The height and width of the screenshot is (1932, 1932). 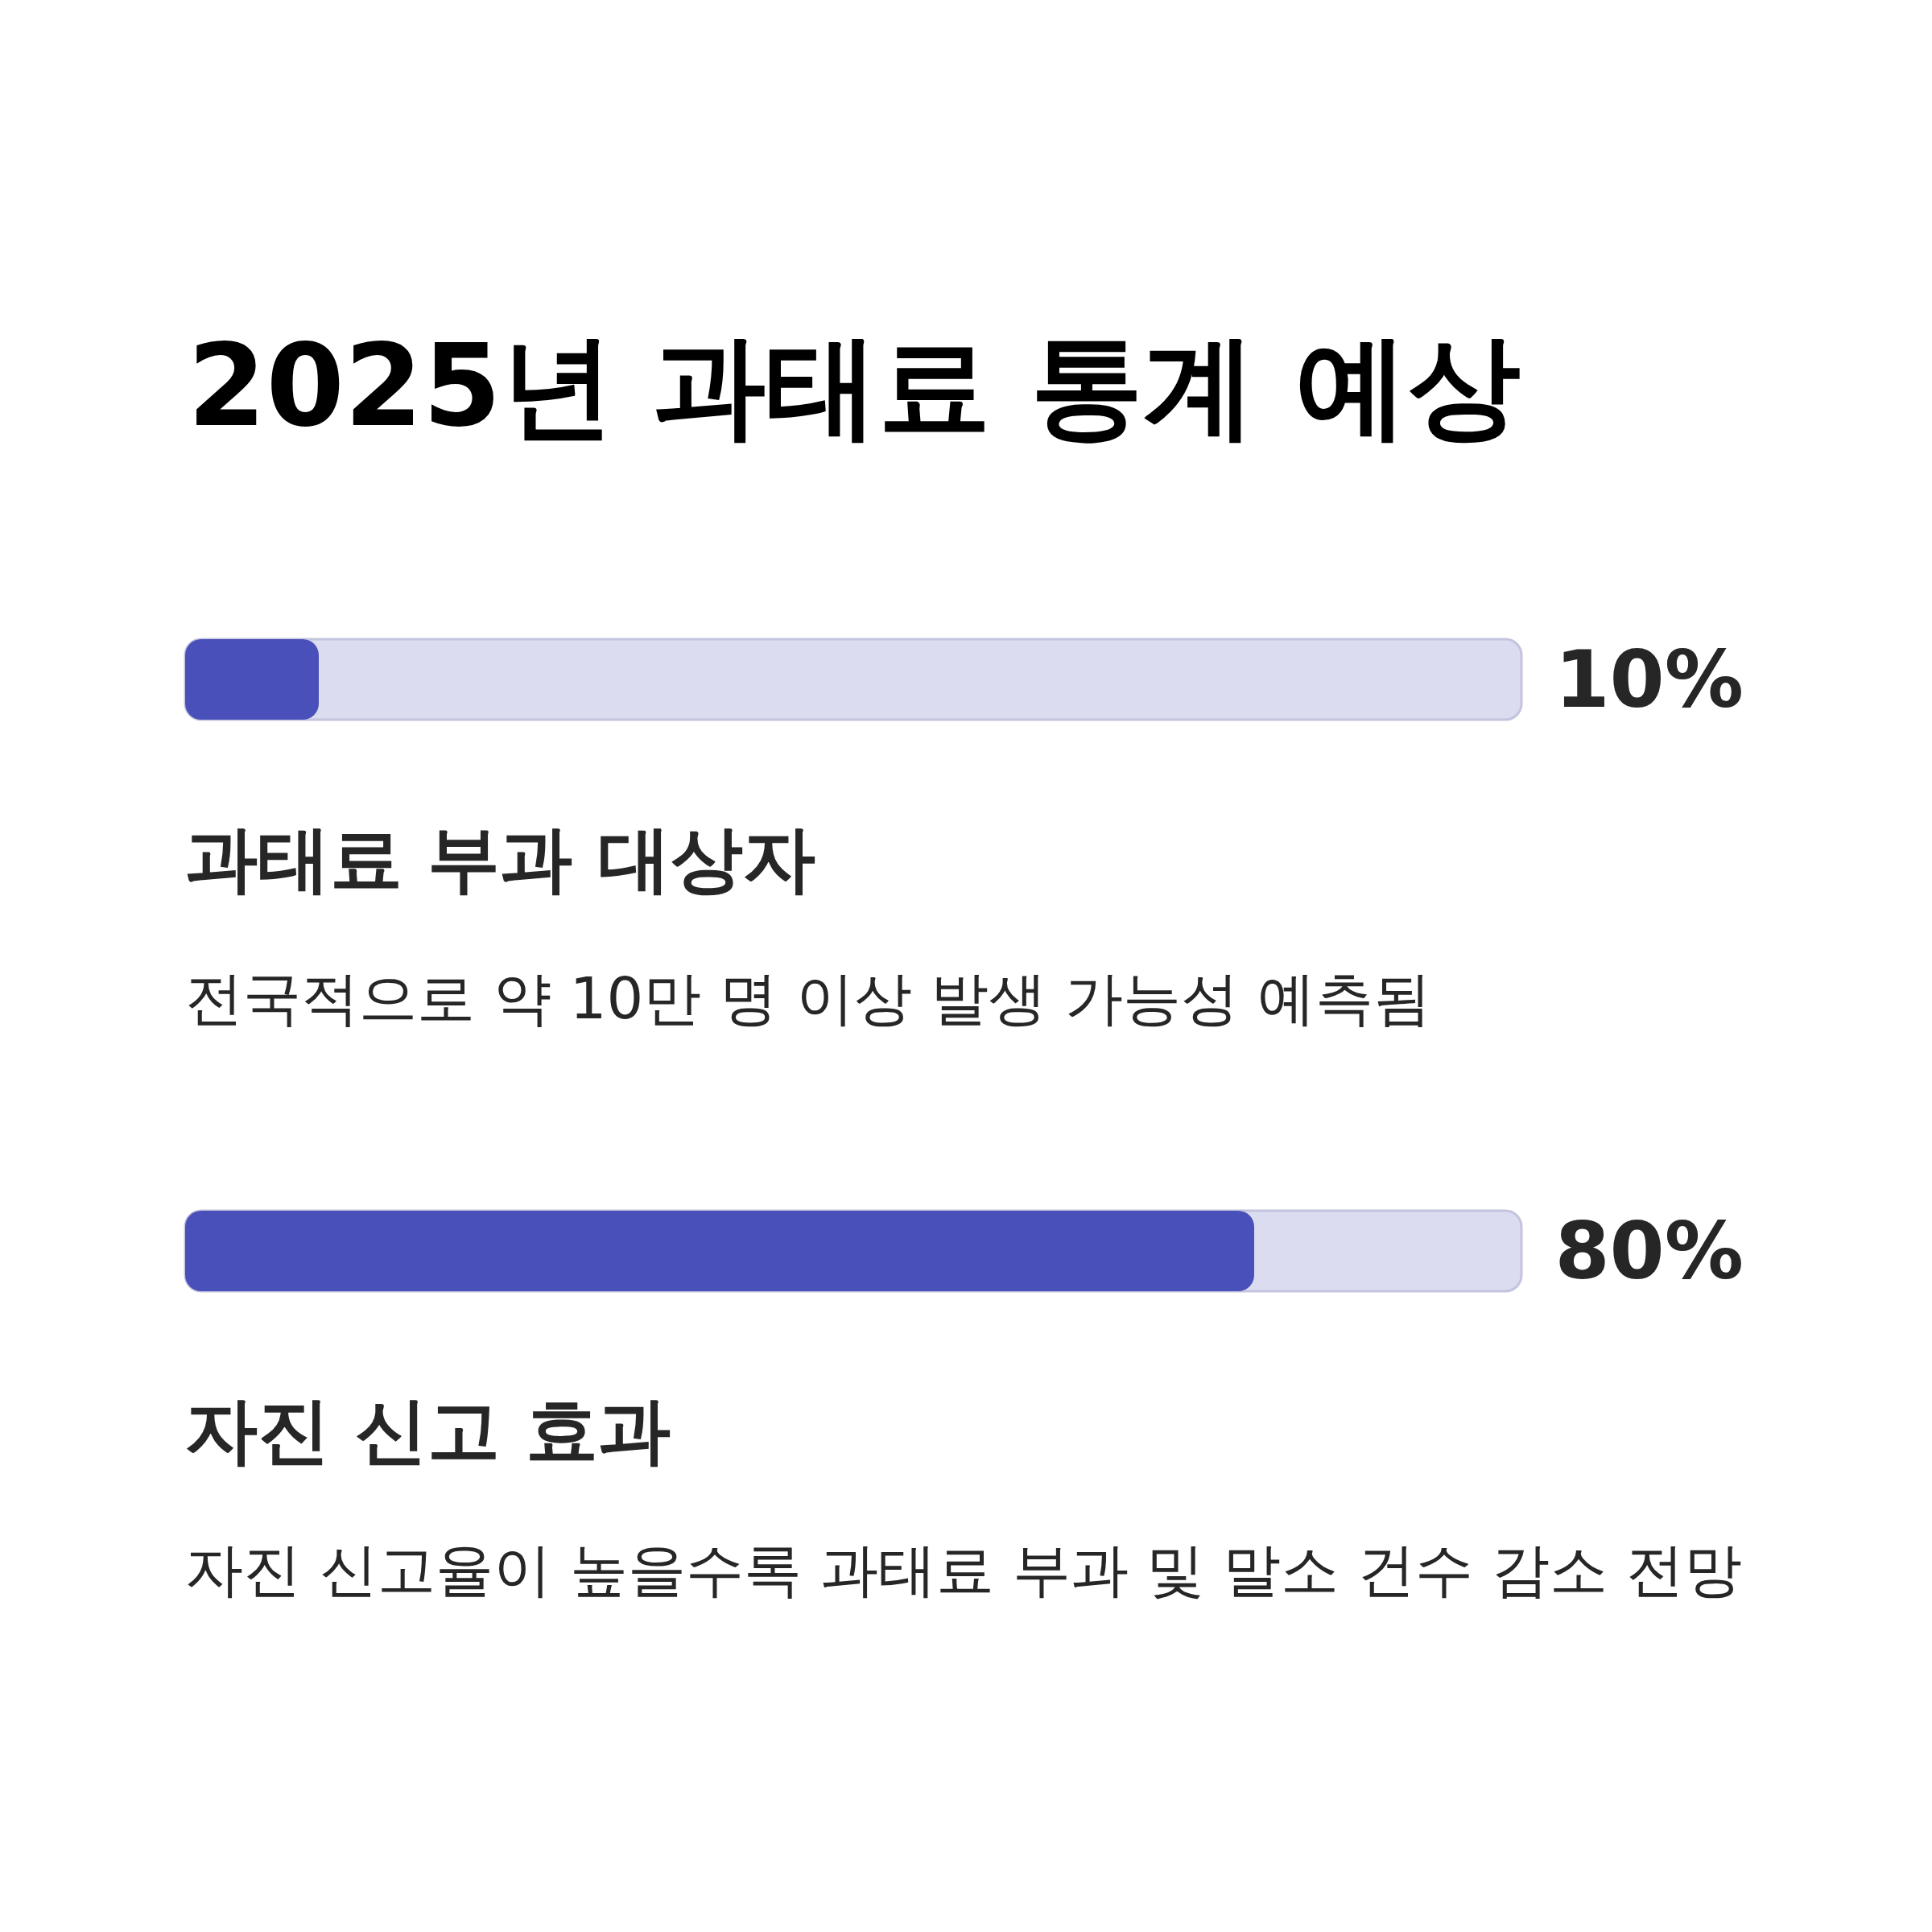 What do you see at coordinates (428, 1430) in the screenshot?
I see `y-tick-label: 자진 신고 효과` at bounding box center [428, 1430].